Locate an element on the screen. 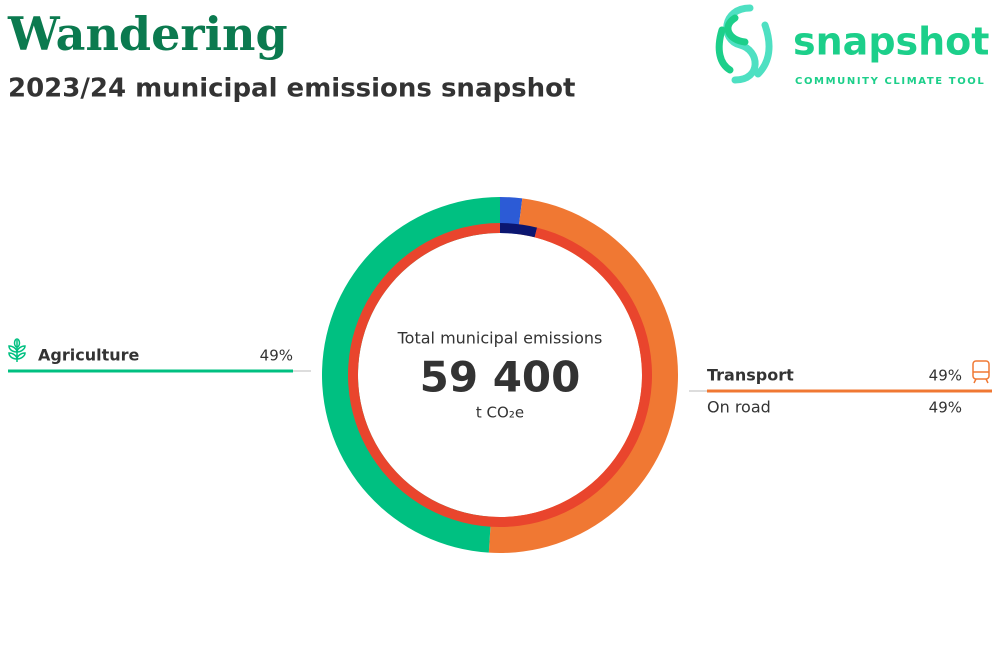 The height and width of the screenshot is (670, 1000). tagline: COMMUNITY CLIMATE TOOL is located at coordinates (890, 81).